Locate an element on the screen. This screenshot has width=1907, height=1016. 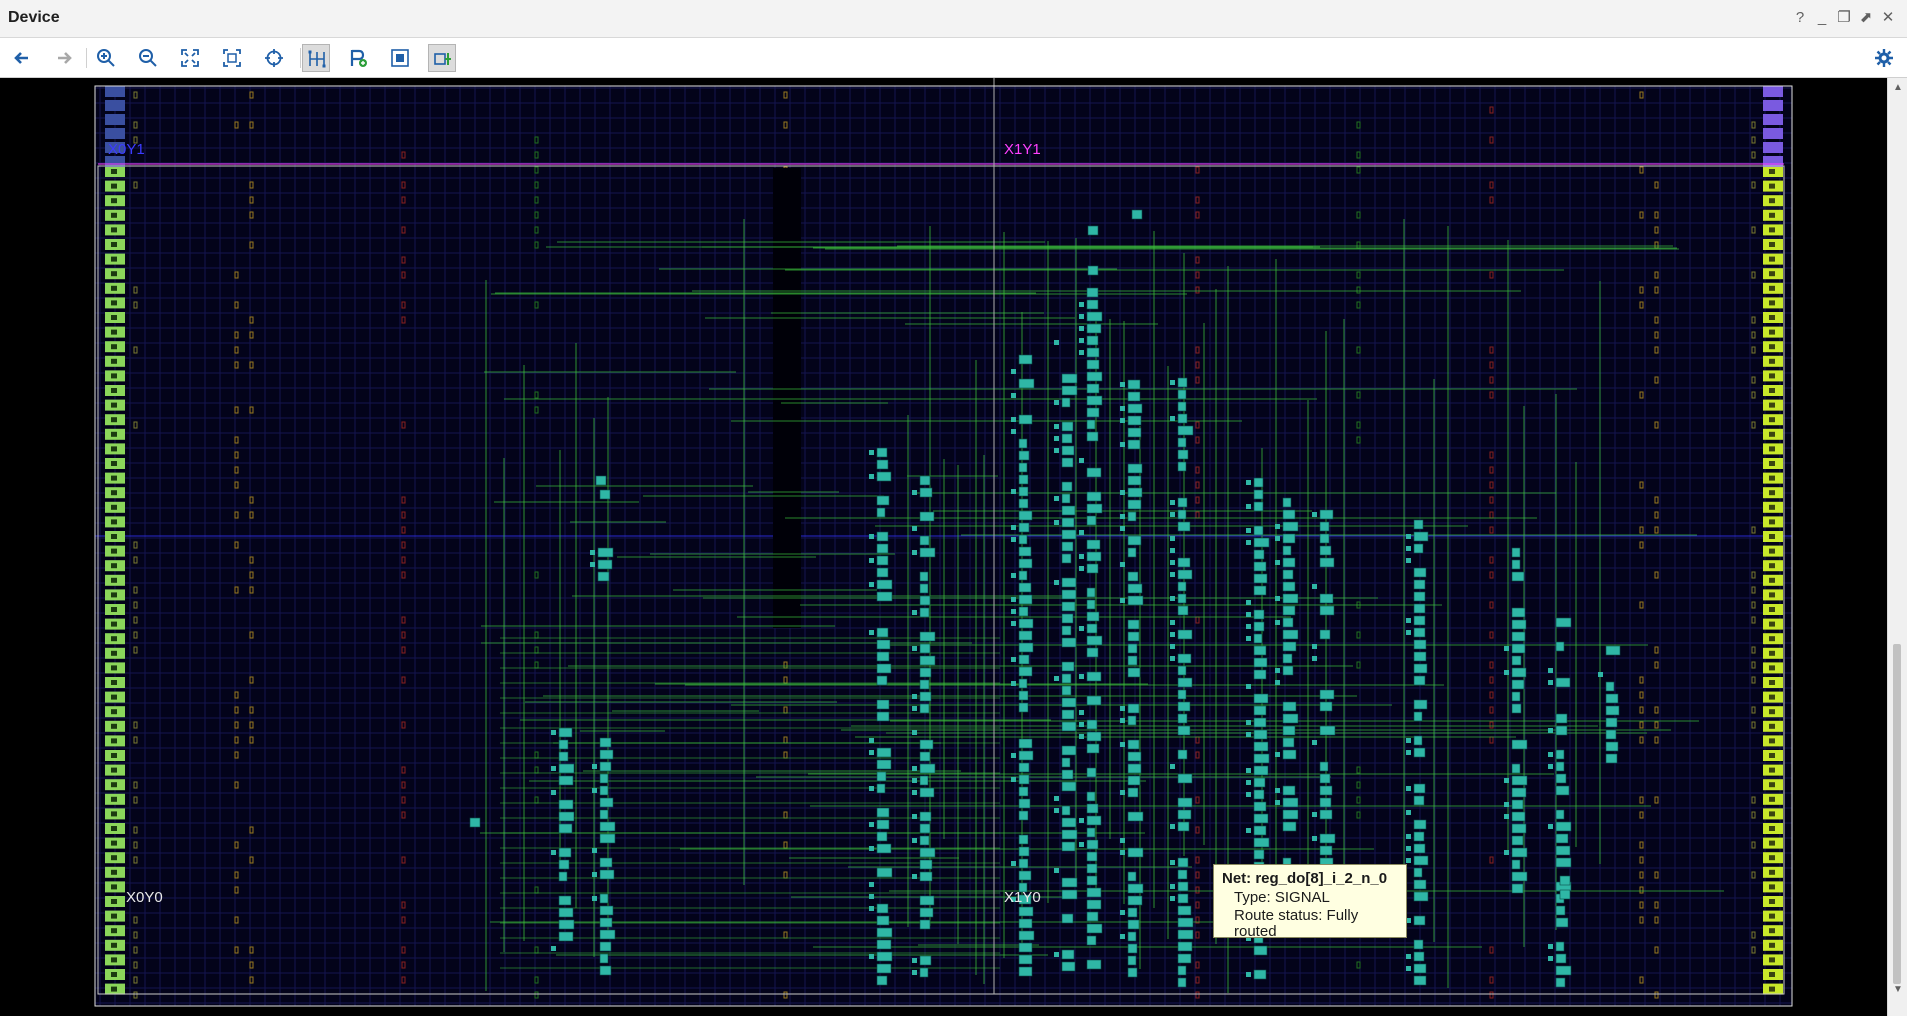
fit-icon is located at coordinates (190, 58).